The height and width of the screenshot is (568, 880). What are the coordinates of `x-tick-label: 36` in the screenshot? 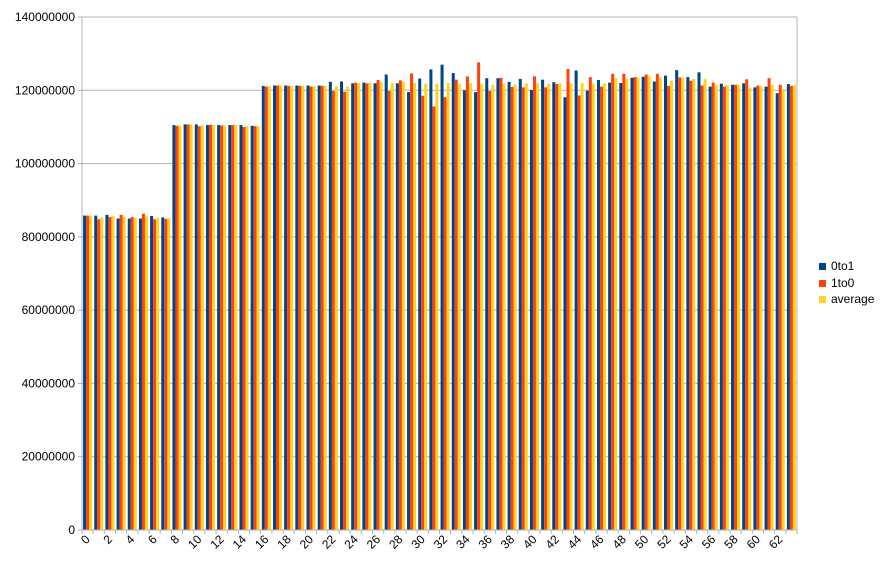 It's located at (486, 542).